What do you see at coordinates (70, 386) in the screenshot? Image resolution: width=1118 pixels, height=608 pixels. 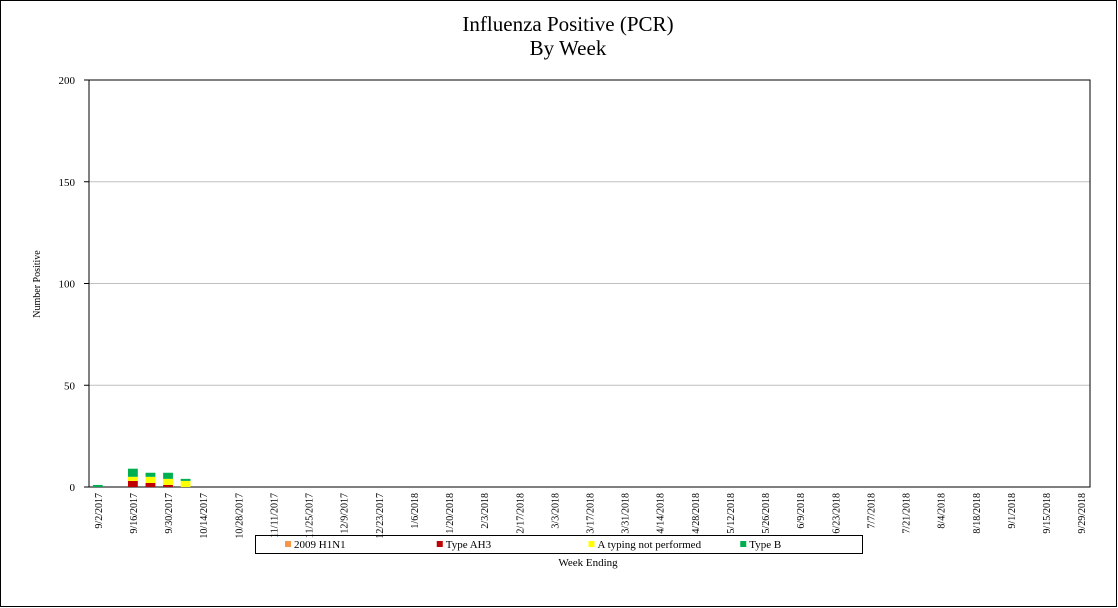 I see `y-tick-label: 50` at bounding box center [70, 386].